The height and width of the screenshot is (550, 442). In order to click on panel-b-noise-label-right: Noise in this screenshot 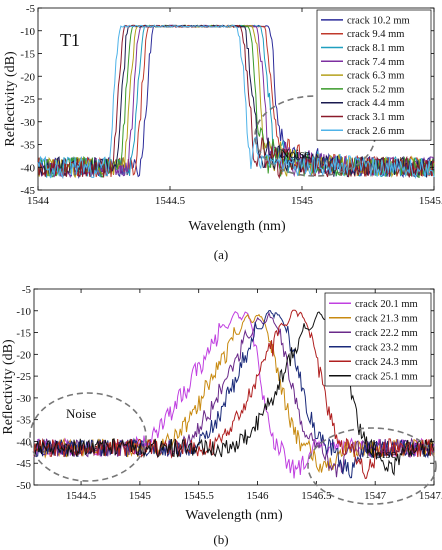, I will do `click(381, 453)`.